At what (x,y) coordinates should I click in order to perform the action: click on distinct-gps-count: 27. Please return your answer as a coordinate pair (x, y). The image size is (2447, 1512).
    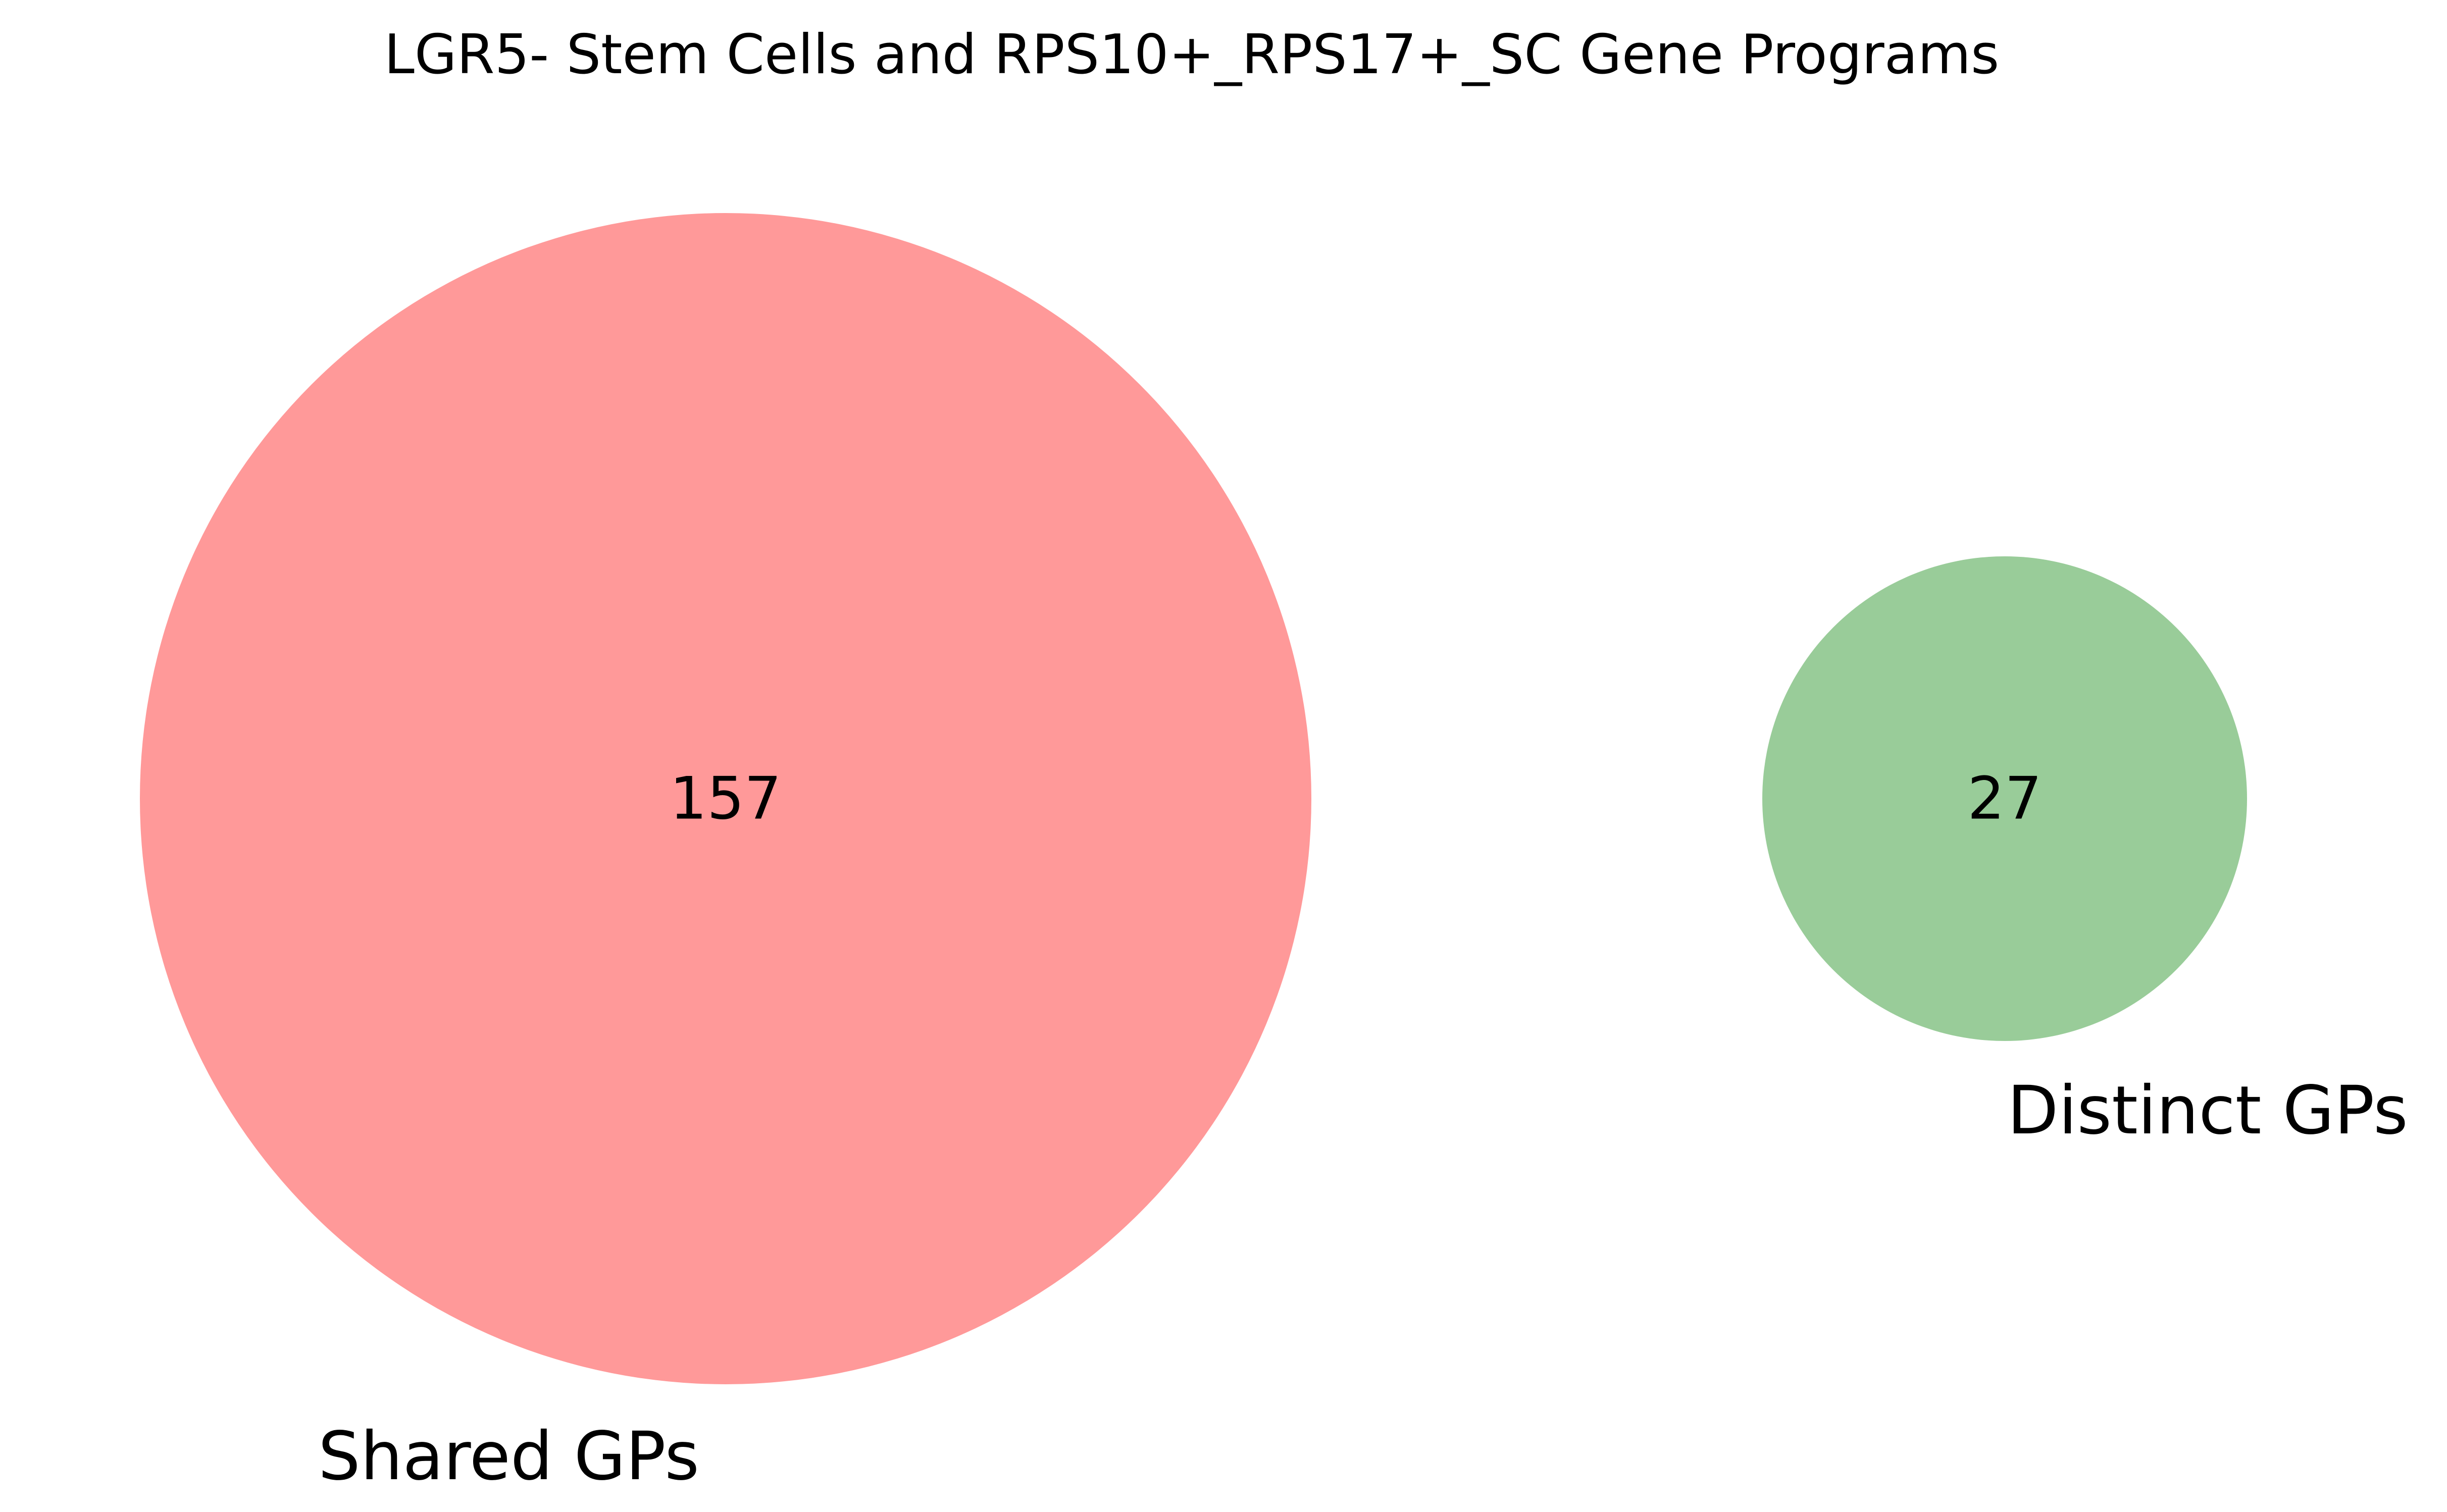
    Looking at the image, I should click on (2004, 799).